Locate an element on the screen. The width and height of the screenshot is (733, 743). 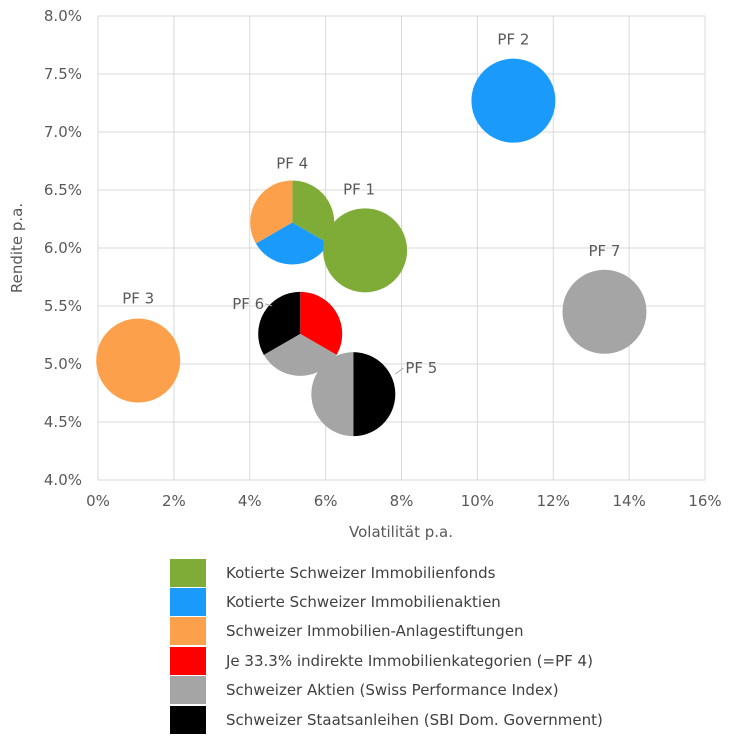
x-tick-label: 0% is located at coordinates (98, 501).